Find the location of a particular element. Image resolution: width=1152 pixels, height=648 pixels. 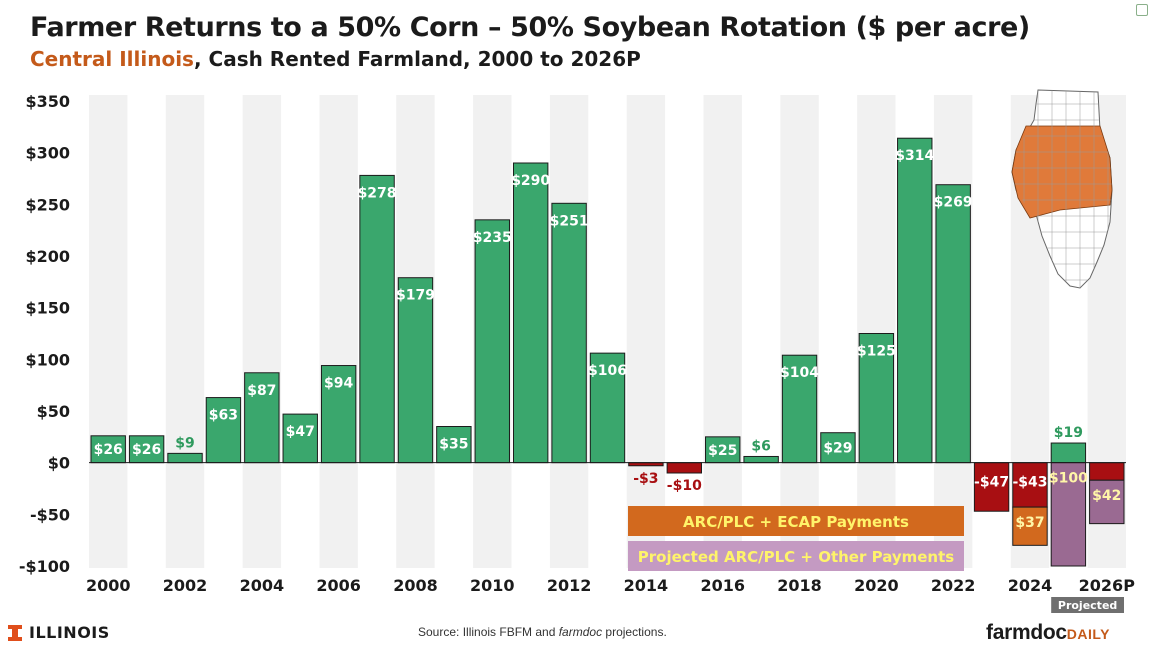

subtitle-region: Central Illinois is located at coordinates (112, 59).